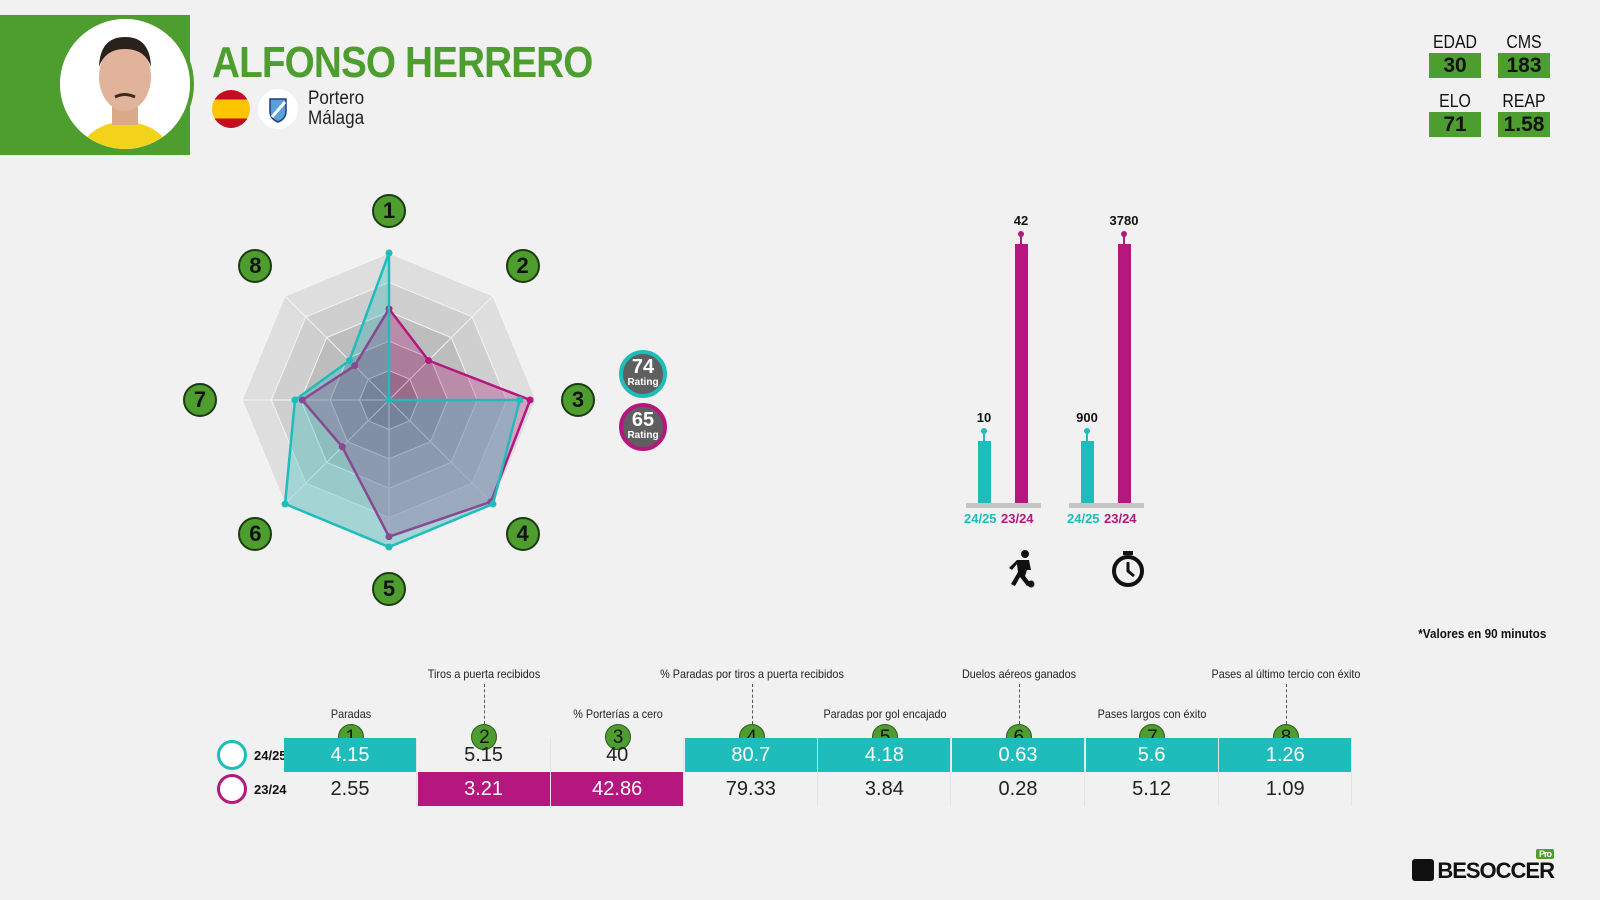 The width and height of the screenshot is (1600, 900). Describe the element at coordinates (336, 118) in the screenshot. I see `player-team: Málaga` at that location.